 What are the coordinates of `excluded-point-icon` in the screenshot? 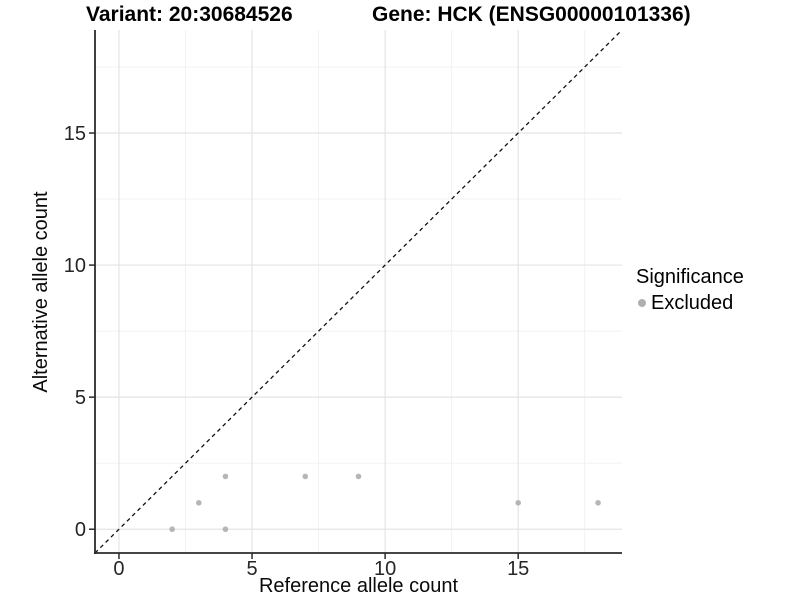 It's located at (642, 303).